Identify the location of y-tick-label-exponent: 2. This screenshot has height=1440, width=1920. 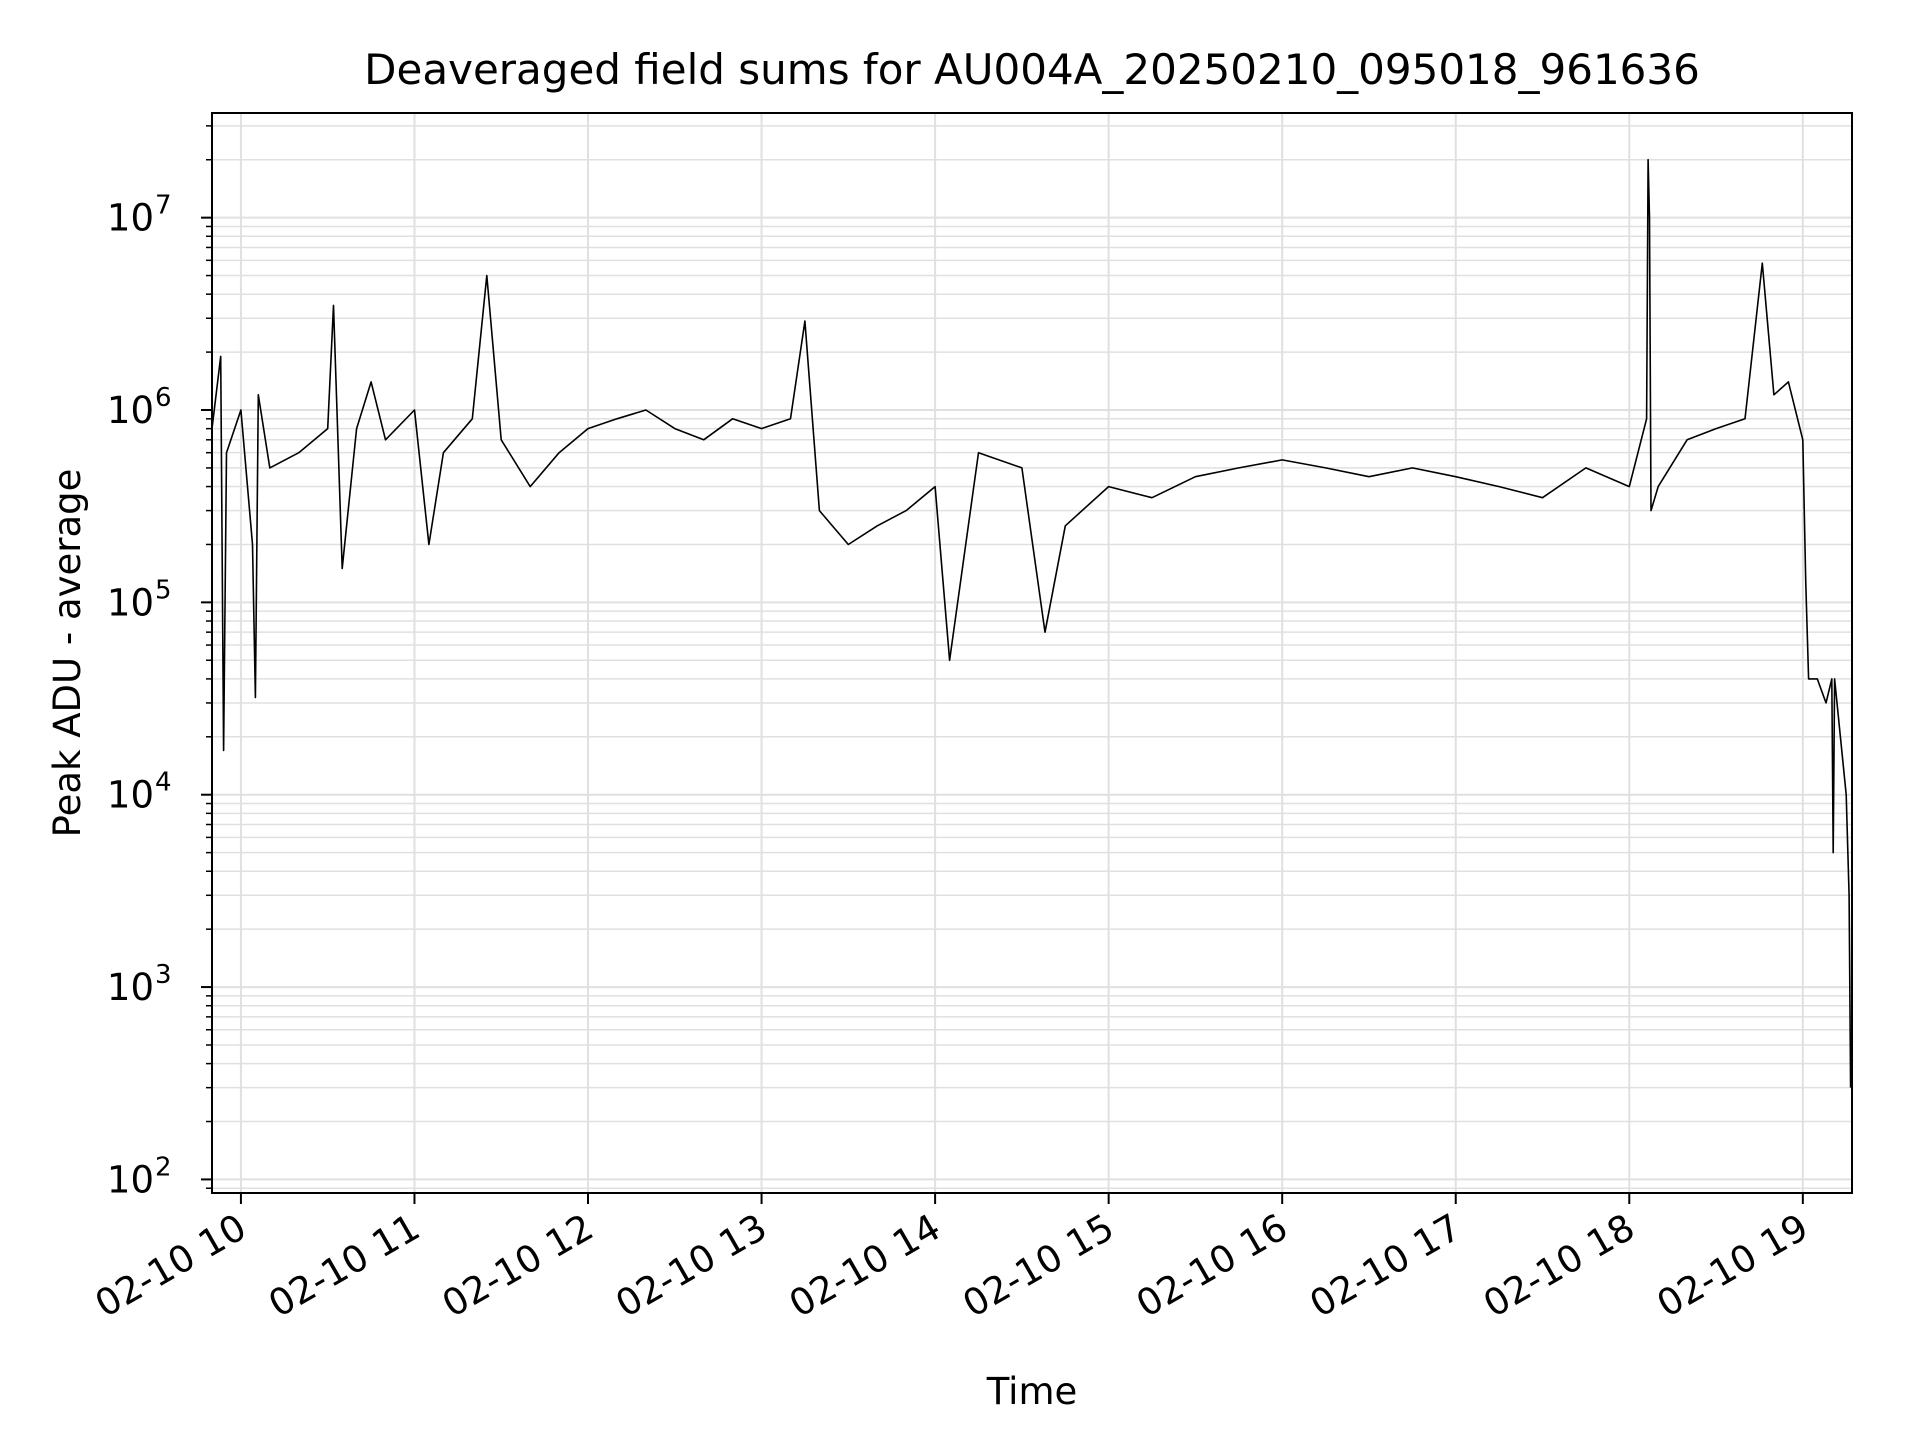
(163, 1167).